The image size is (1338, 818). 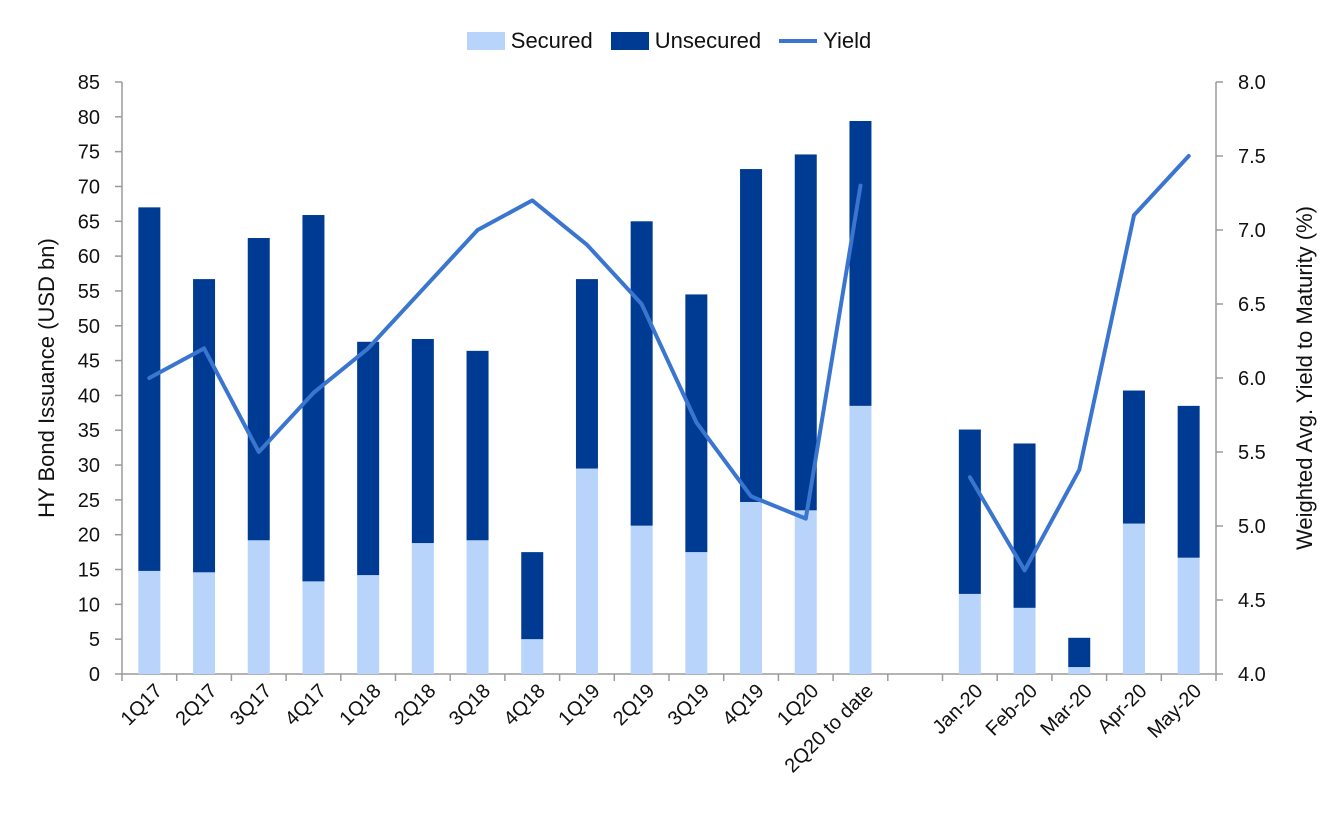 I want to click on legend-label-yield: Yield, so click(x=847, y=40).